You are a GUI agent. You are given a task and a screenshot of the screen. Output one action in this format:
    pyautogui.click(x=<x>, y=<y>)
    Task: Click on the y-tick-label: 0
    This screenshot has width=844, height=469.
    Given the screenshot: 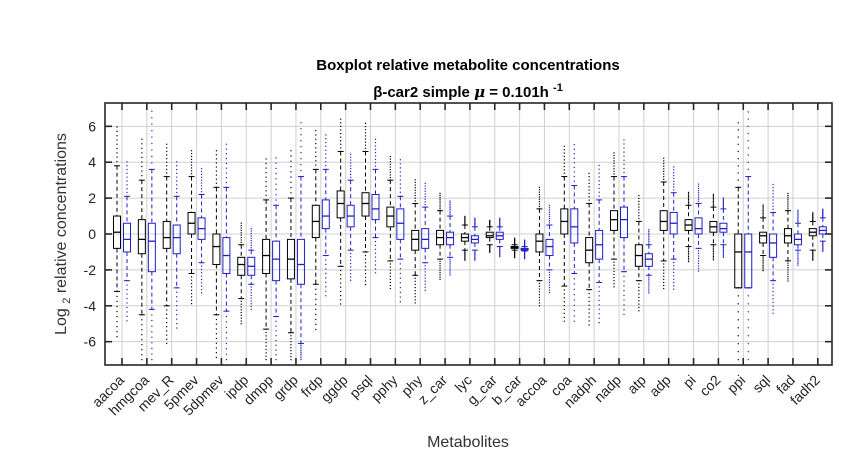 What is the action you would take?
    pyautogui.click(x=92, y=234)
    